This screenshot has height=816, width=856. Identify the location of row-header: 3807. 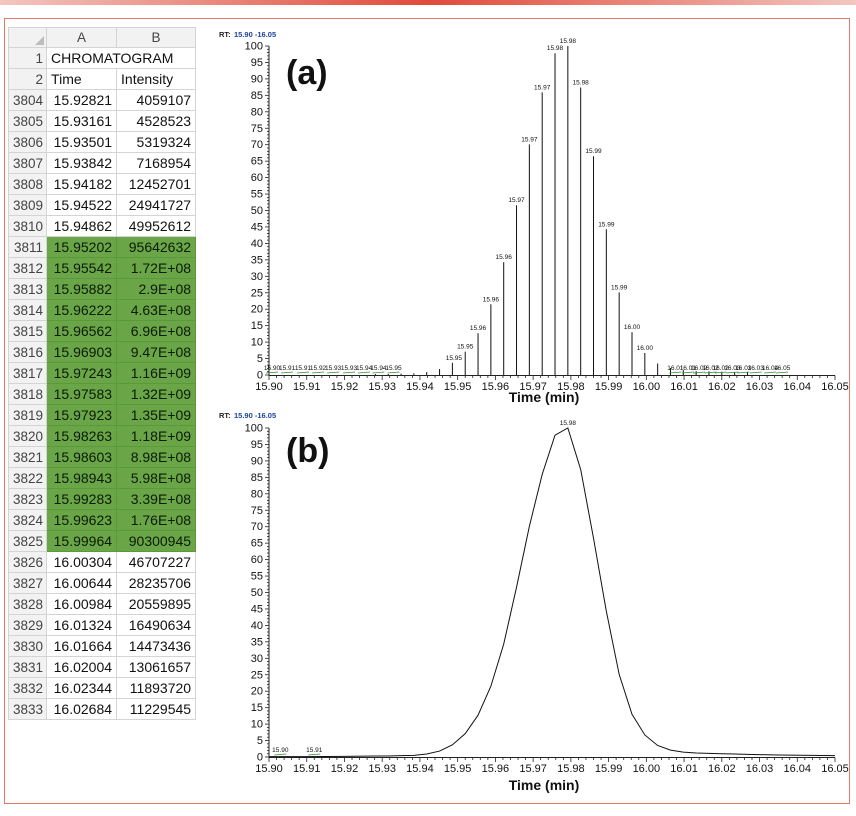
(27, 163).